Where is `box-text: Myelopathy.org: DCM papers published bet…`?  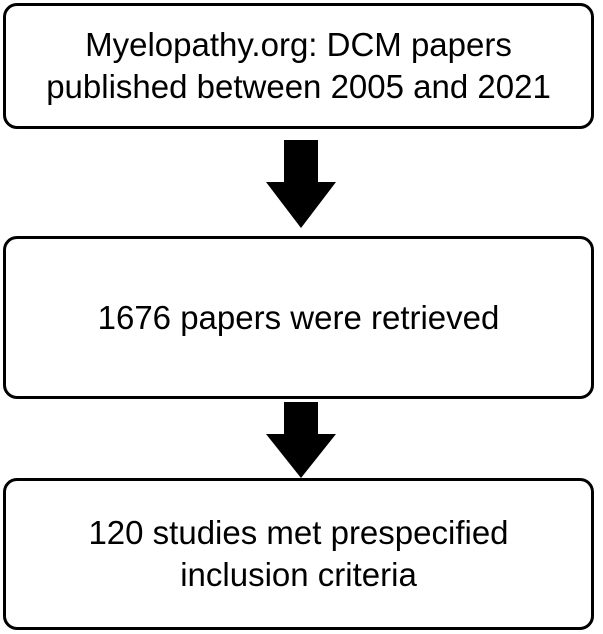
box-text: Myelopathy.org: DCM papers published bet… is located at coordinates (298, 65).